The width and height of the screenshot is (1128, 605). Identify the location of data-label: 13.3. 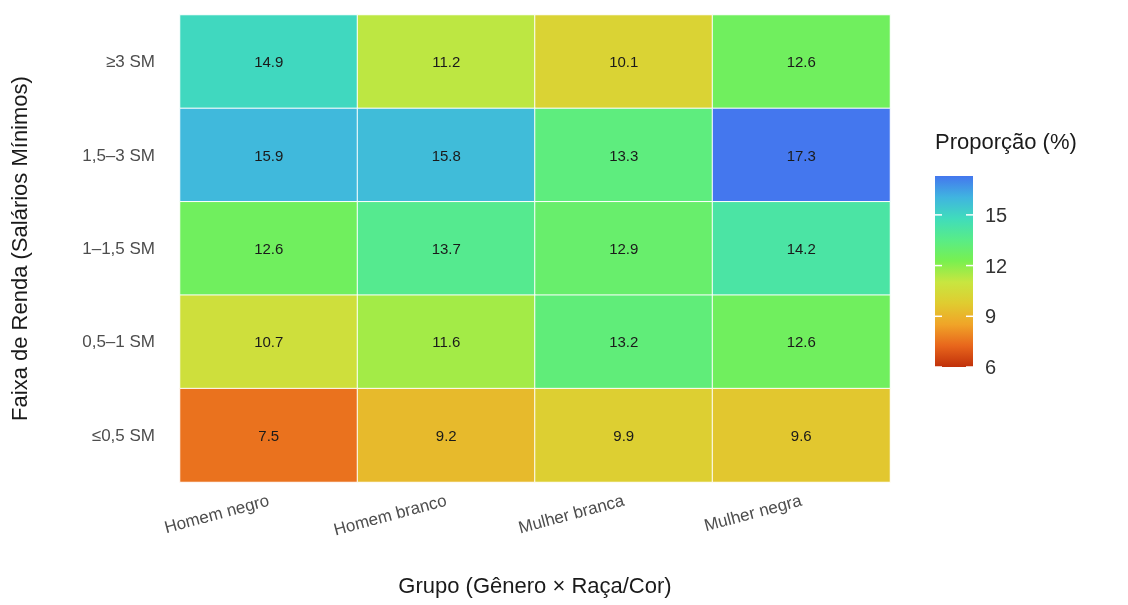
(624, 155).